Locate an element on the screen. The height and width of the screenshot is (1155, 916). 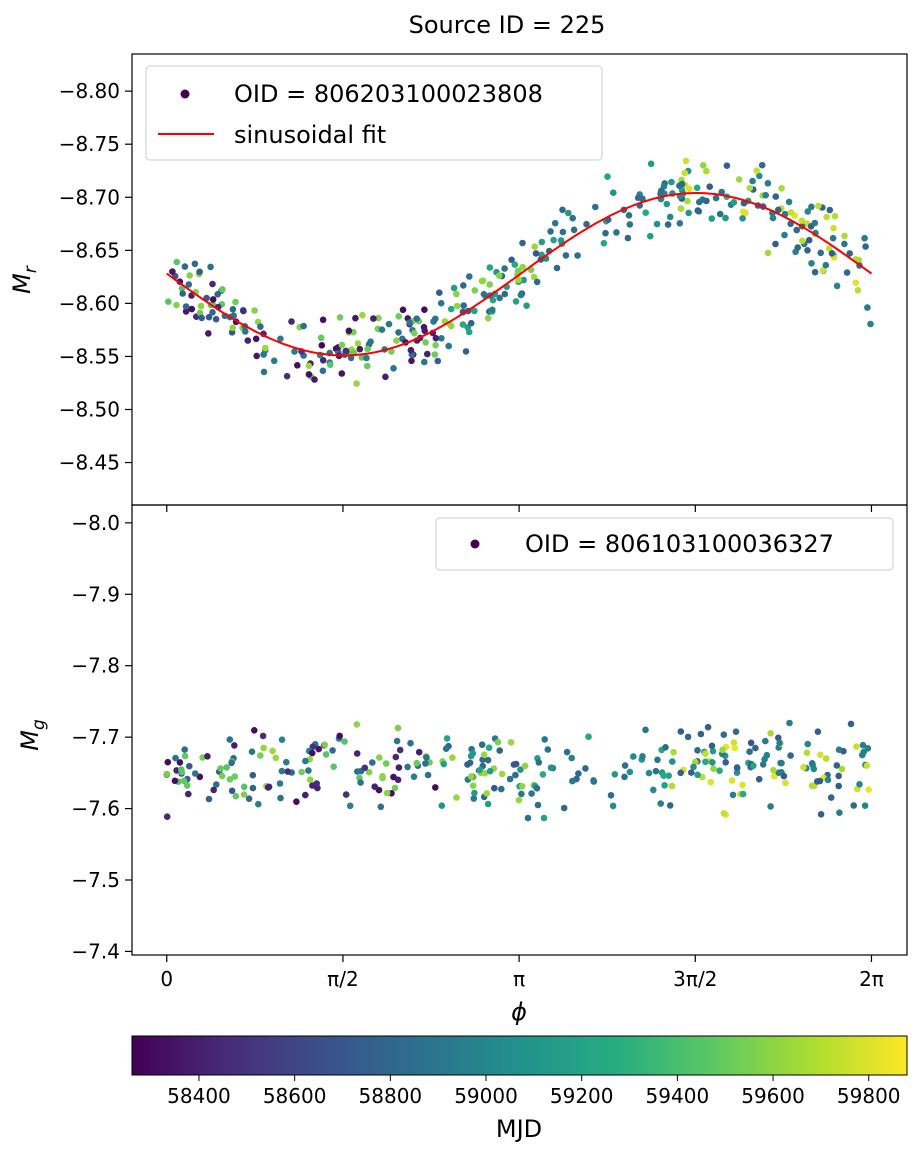
g-band-scatter is located at coordinates (517, 770).